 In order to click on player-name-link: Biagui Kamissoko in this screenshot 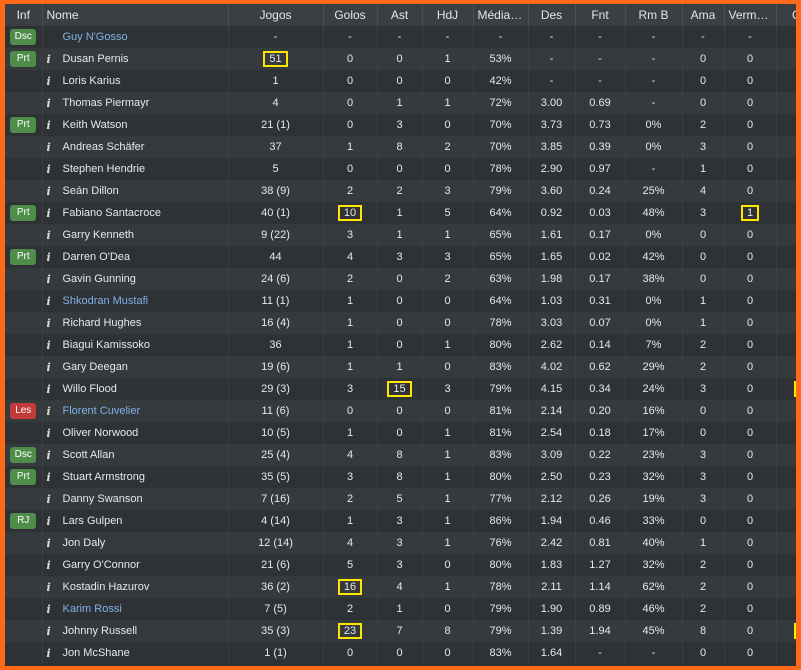, I will do `click(106, 345)`.